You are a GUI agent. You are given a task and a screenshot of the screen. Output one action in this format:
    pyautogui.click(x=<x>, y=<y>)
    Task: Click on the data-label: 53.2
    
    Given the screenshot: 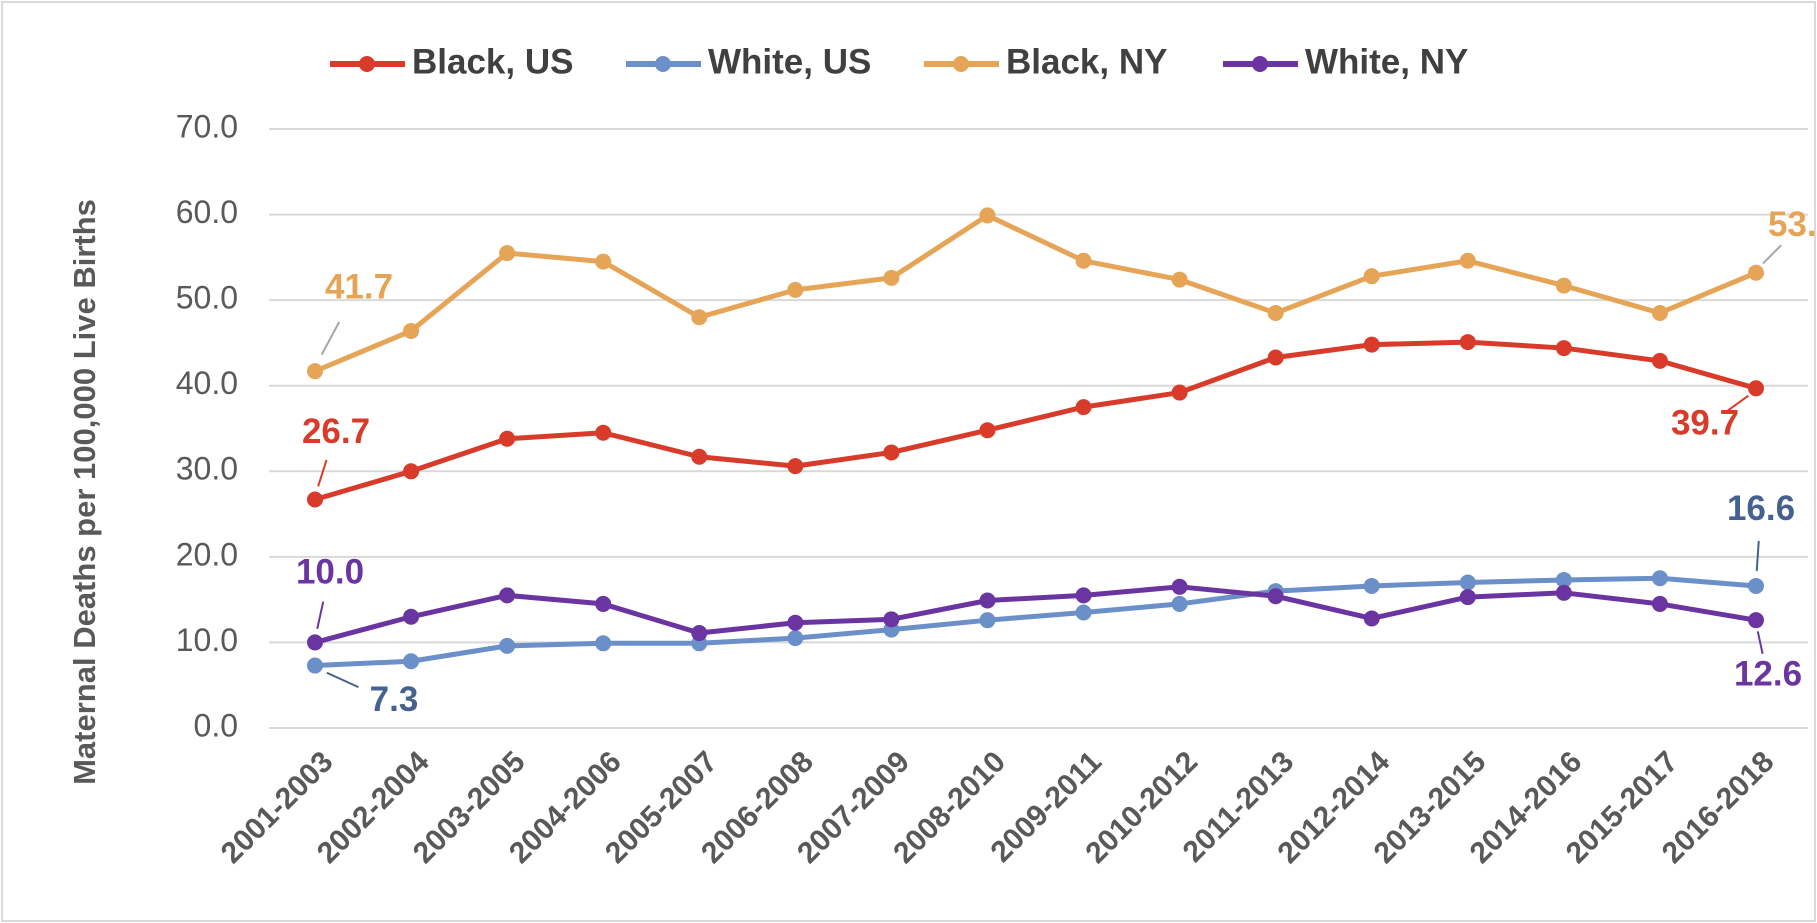 What is the action you would take?
    pyautogui.click(x=1792, y=224)
    